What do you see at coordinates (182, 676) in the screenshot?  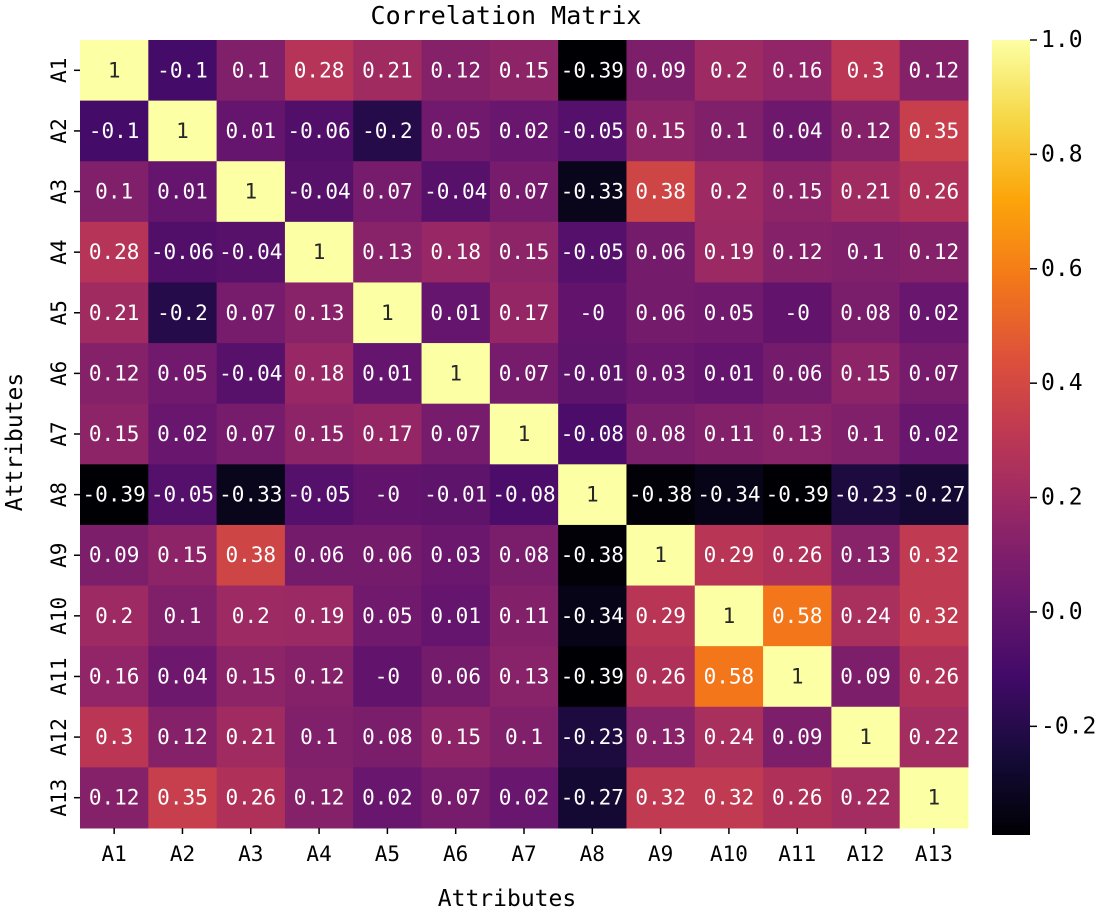 I see `cell-value-label: 0.04` at bounding box center [182, 676].